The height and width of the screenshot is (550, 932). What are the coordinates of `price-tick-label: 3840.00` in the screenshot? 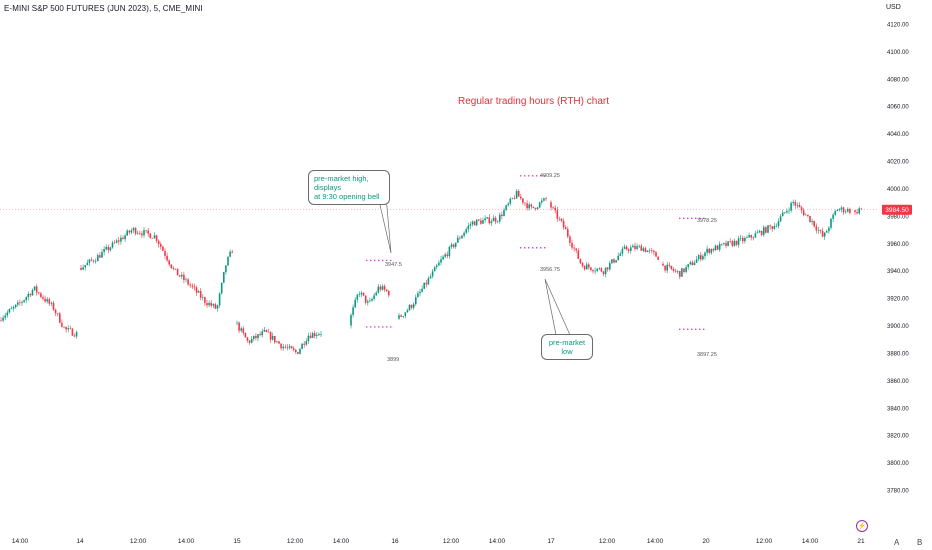 It's located at (898, 409).